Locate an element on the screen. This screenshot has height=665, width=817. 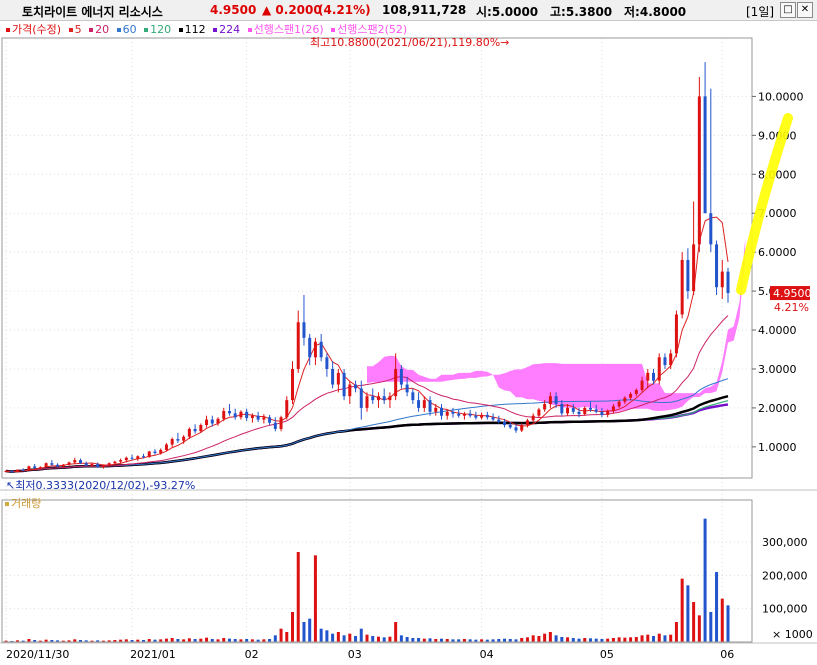
legend-span1: 선행스팬1(26) is located at coordinates (285, 29).